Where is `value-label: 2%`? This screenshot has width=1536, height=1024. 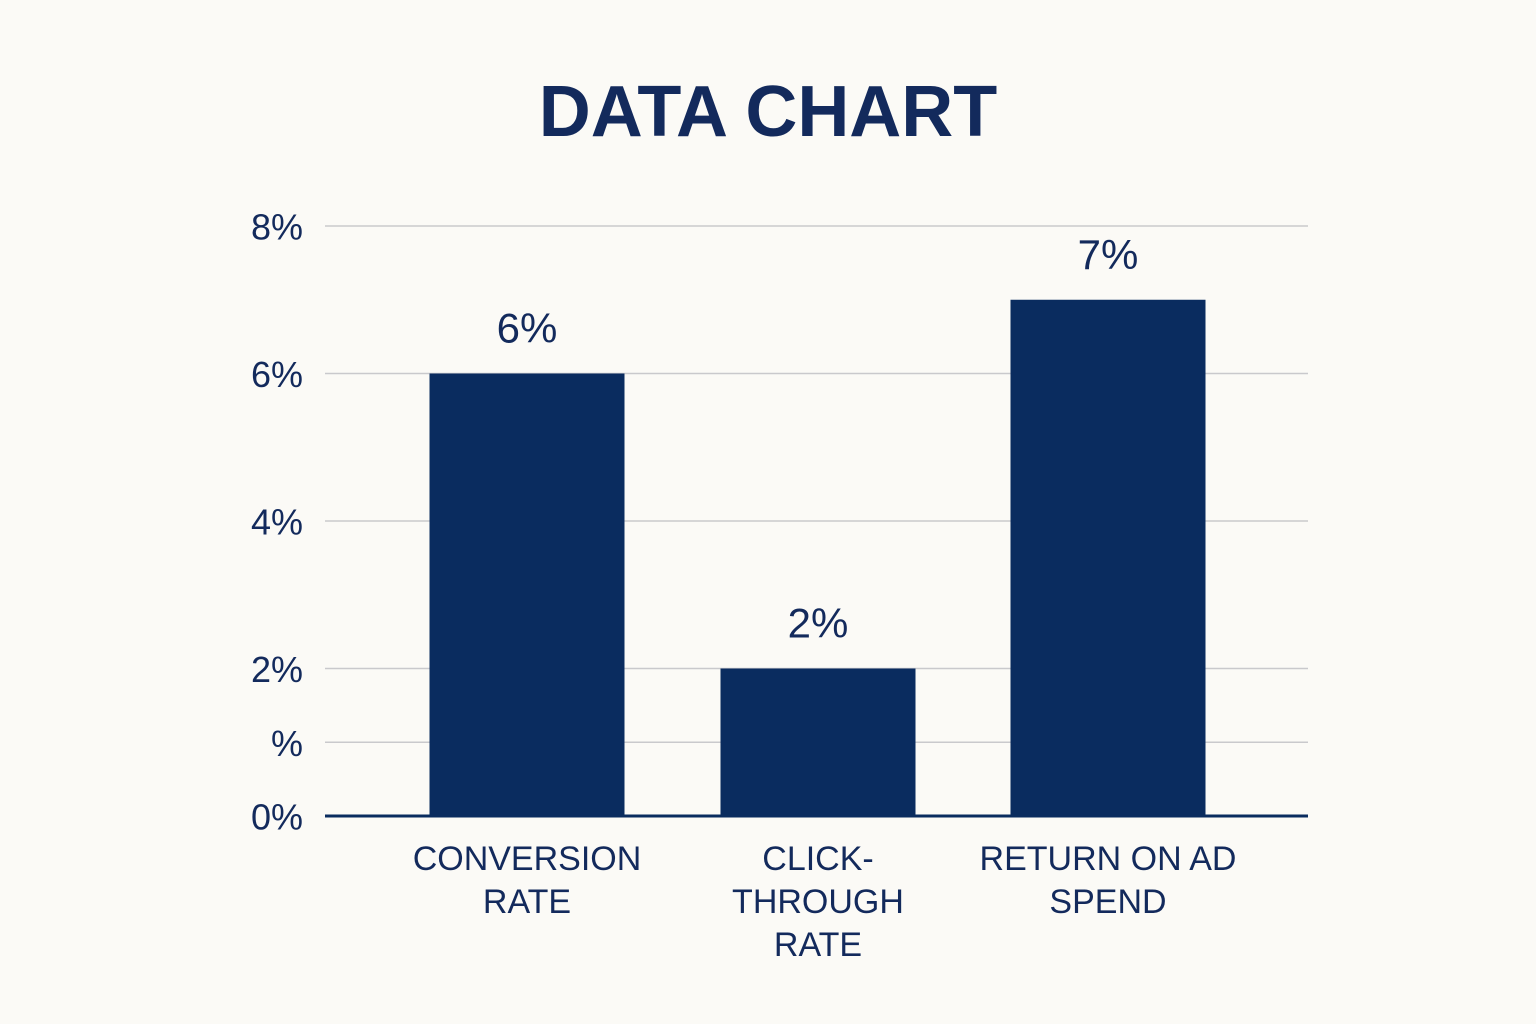
value-label: 2% is located at coordinates (818, 623).